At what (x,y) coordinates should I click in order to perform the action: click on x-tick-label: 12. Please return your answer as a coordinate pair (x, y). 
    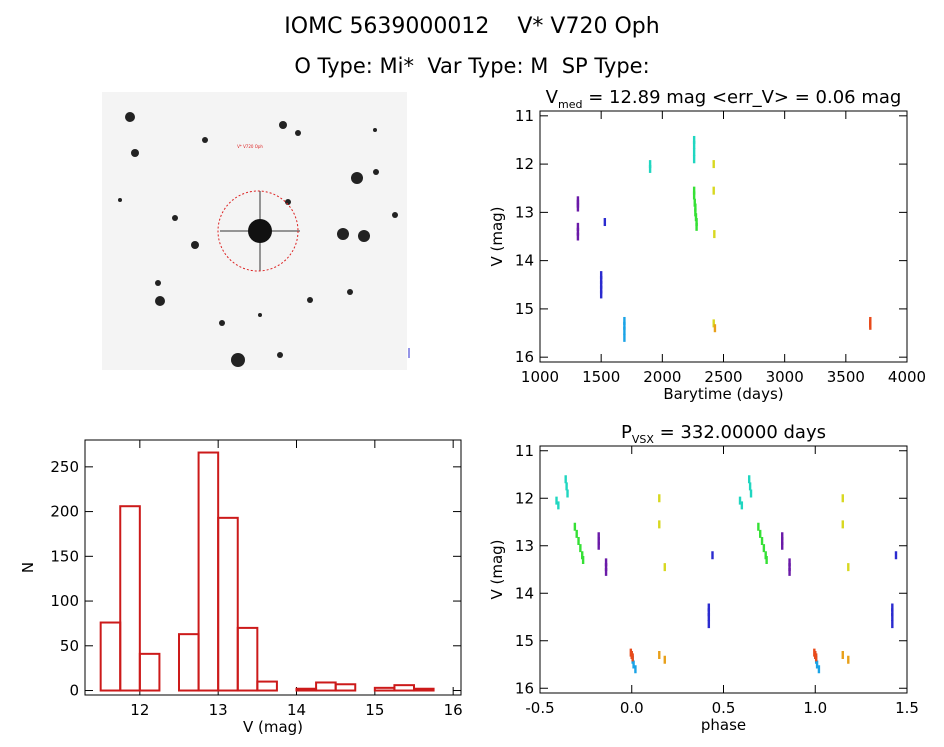
    Looking at the image, I should click on (139, 710).